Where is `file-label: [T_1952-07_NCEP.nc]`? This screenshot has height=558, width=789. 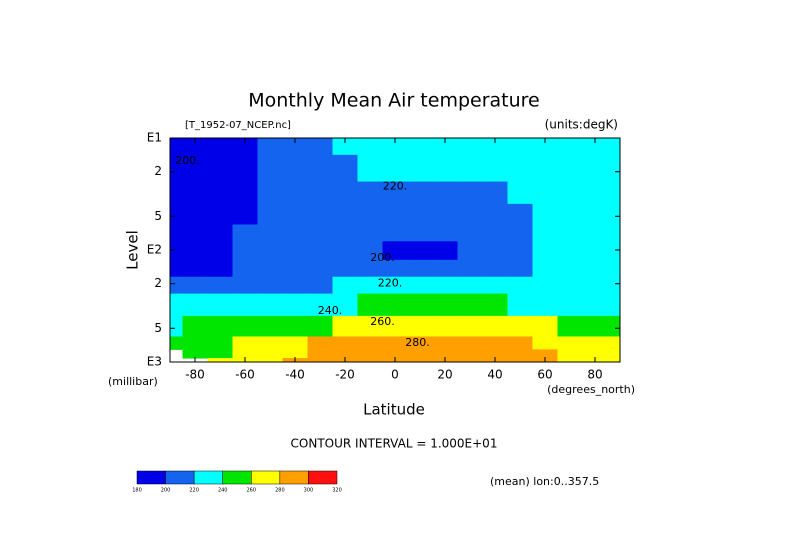 file-label: [T_1952-07_NCEP.nc] is located at coordinates (238, 125).